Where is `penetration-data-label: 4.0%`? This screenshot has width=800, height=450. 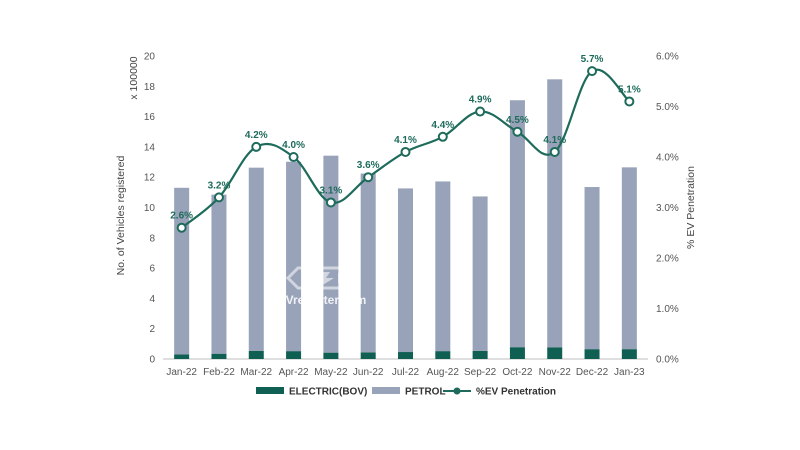 penetration-data-label: 4.0% is located at coordinates (293, 145).